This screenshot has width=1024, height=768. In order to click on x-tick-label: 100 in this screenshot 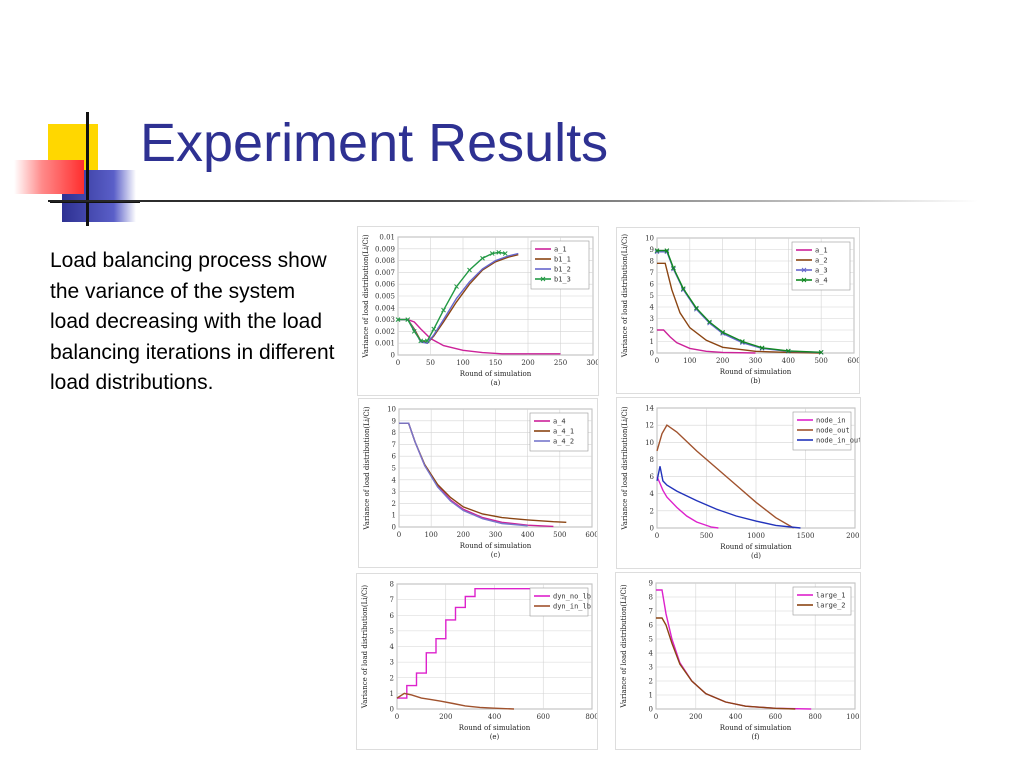, I will do `click(689, 361)`.